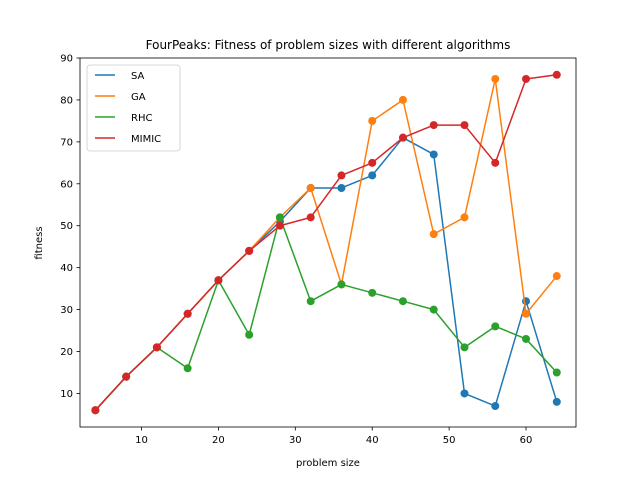 This screenshot has width=640, height=480. What do you see at coordinates (328, 463) in the screenshot?
I see `x-axis-label: problem size` at bounding box center [328, 463].